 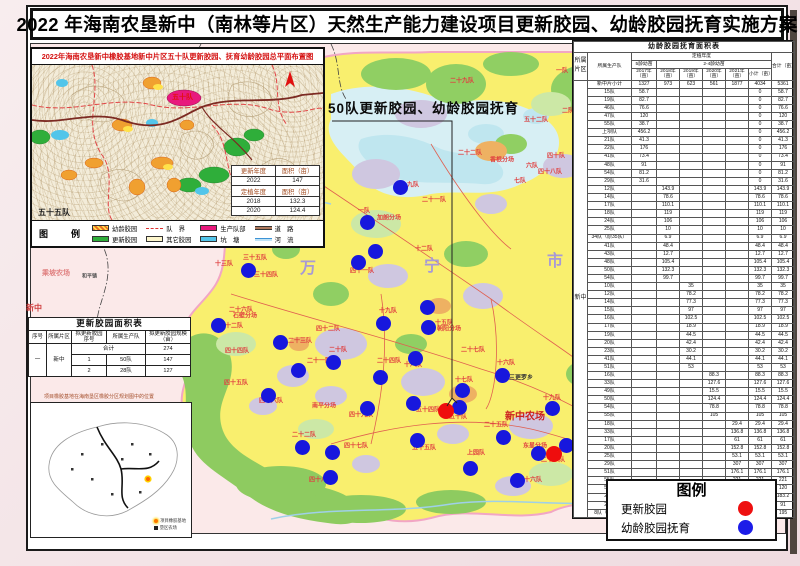 What do you see at coordinates (714, 384) in the screenshot?
I see `table-cell: 127.6` at bounding box center [714, 384].